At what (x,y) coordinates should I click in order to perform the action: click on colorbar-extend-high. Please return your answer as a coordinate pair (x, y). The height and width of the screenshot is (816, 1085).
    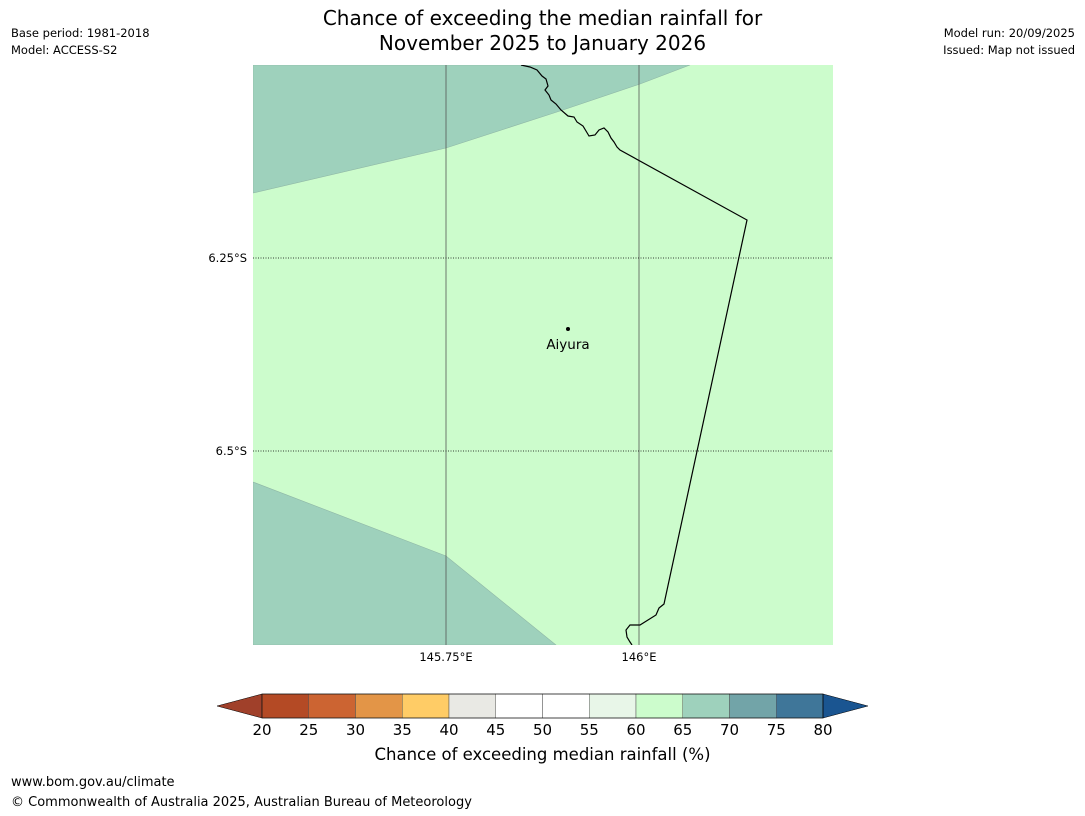
    Looking at the image, I should click on (845, 706).